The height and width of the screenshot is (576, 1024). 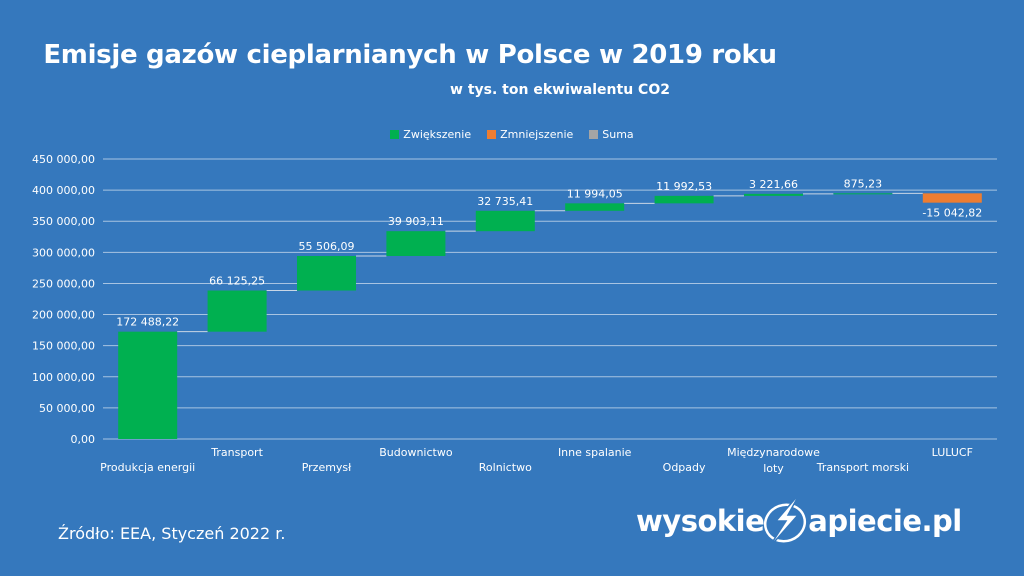 I want to click on data-label: 32 735,41, so click(x=505, y=201).